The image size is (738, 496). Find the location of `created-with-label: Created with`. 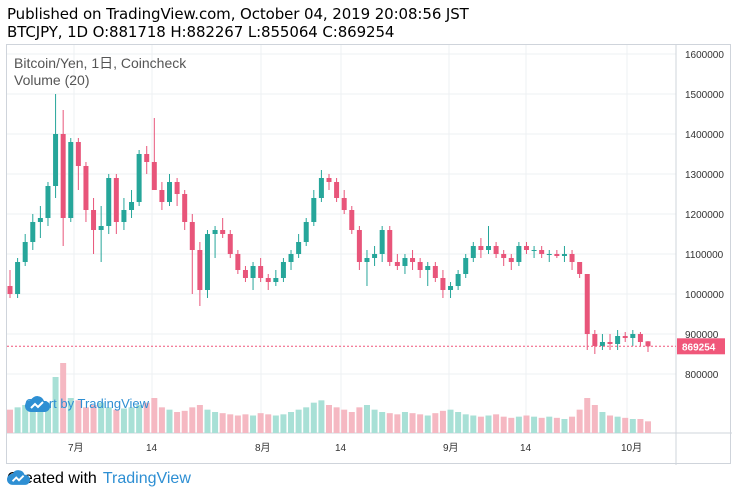

created-with-label: Created with is located at coordinates (52, 478).